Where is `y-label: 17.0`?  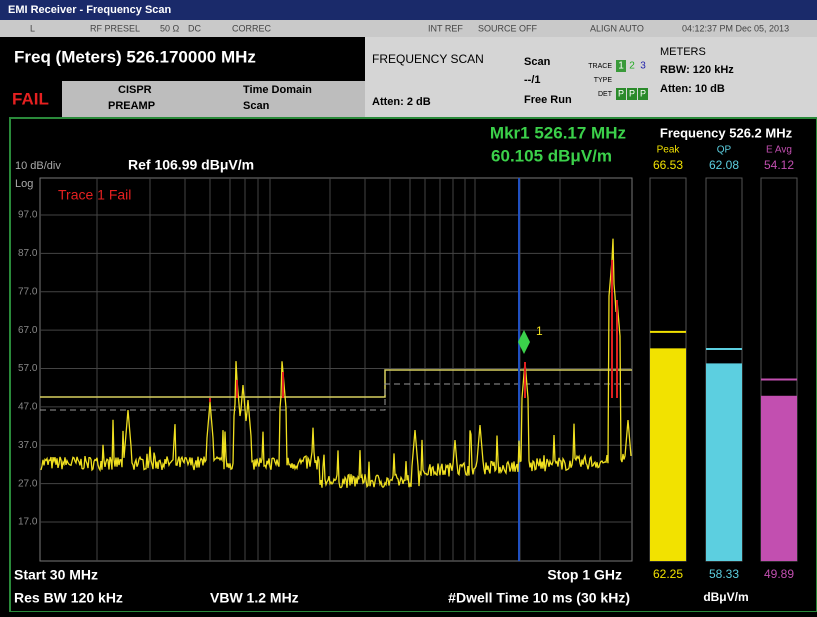
y-label: 17.0 is located at coordinates (28, 522).